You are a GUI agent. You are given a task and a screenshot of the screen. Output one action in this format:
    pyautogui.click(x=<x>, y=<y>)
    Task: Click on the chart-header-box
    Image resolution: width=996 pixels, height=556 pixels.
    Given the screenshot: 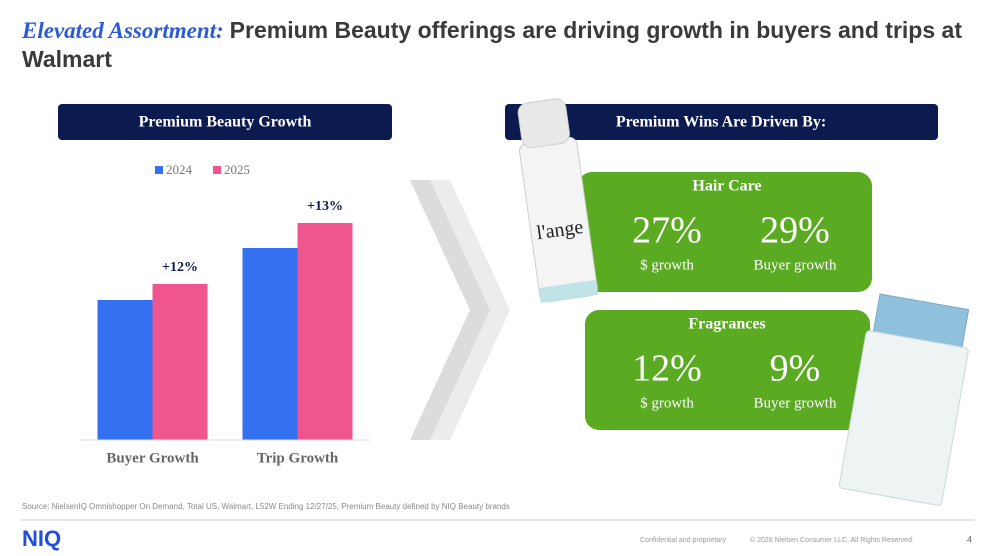 What is the action you would take?
    pyautogui.click(x=225, y=122)
    